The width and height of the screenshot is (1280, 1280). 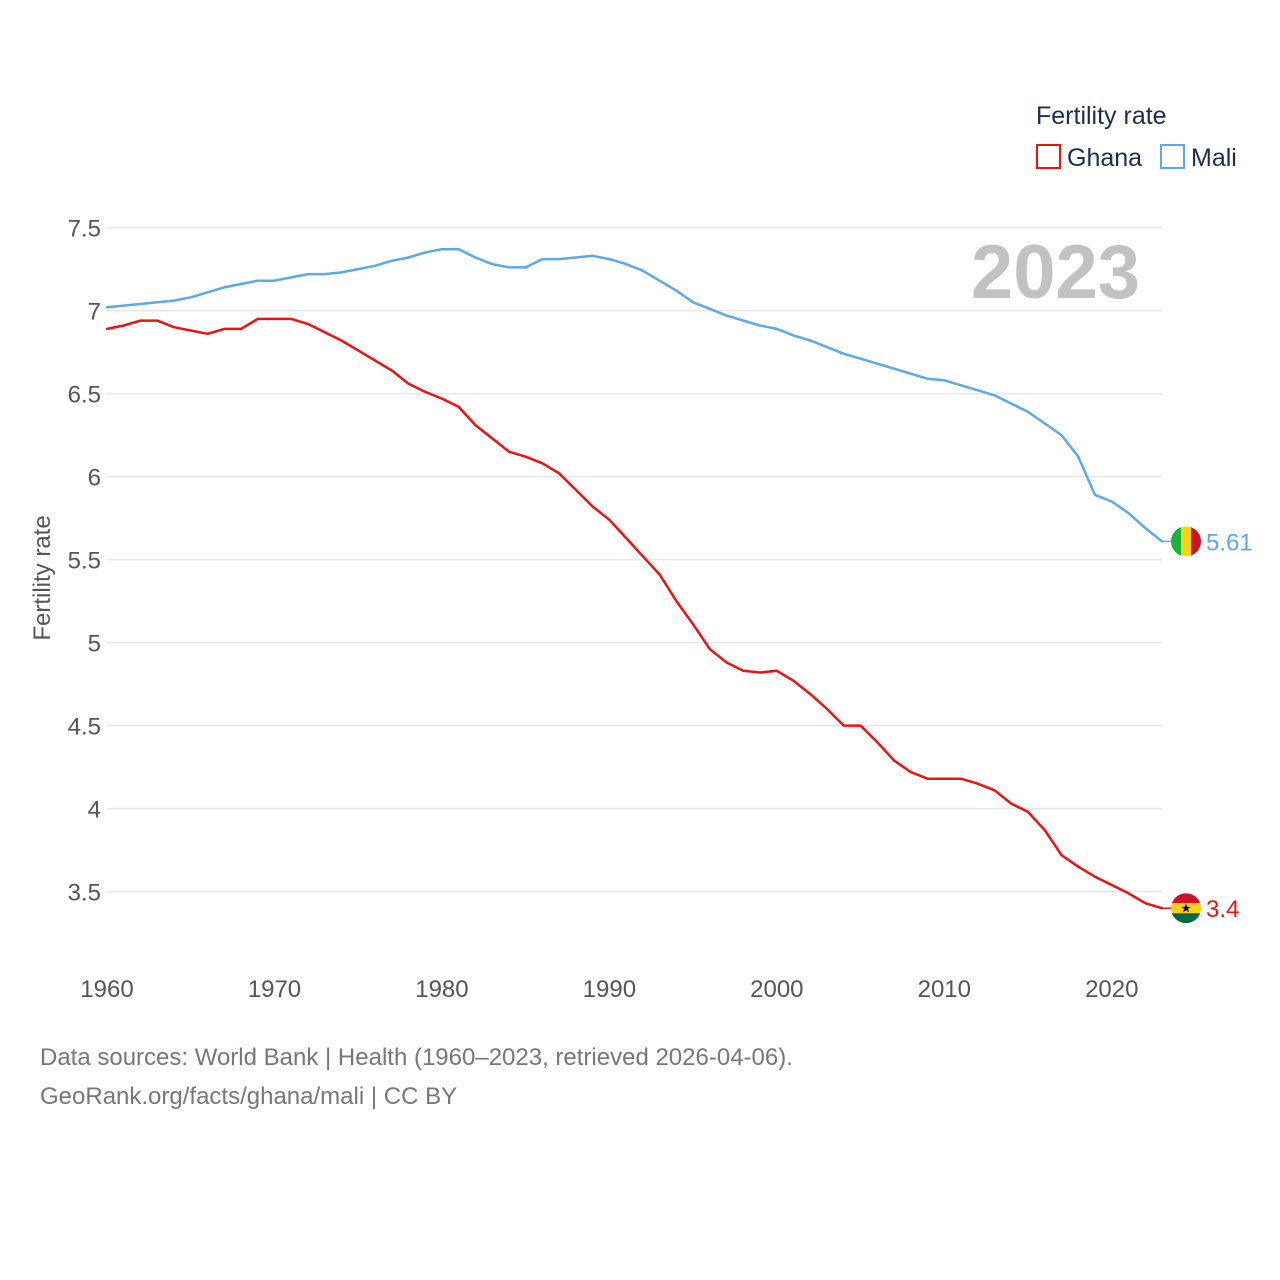 I want to click on y-tick-label: 5.5, so click(x=84, y=561).